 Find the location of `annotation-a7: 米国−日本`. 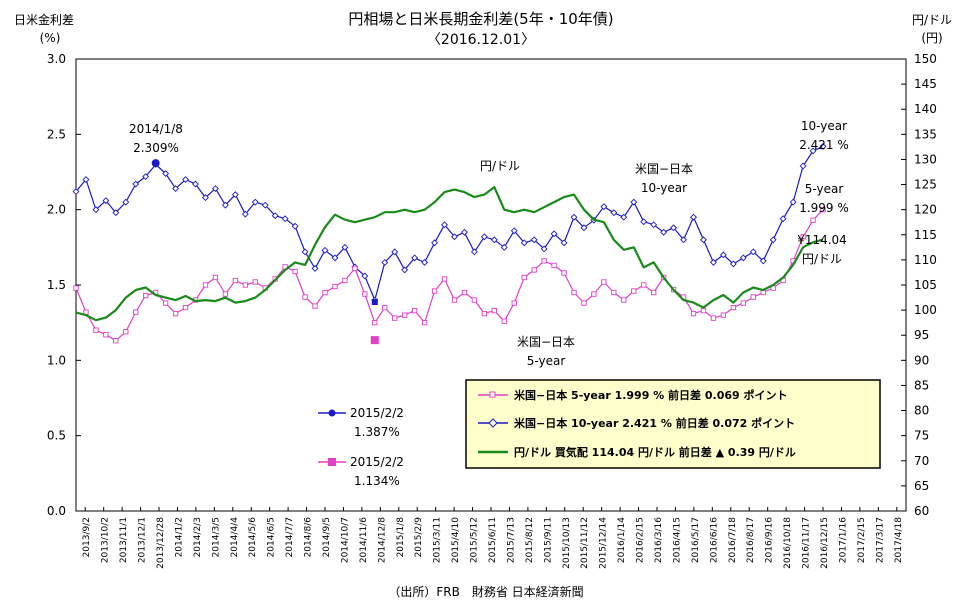

annotation-a7: 米国−日本 is located at coordinates (546, 342).